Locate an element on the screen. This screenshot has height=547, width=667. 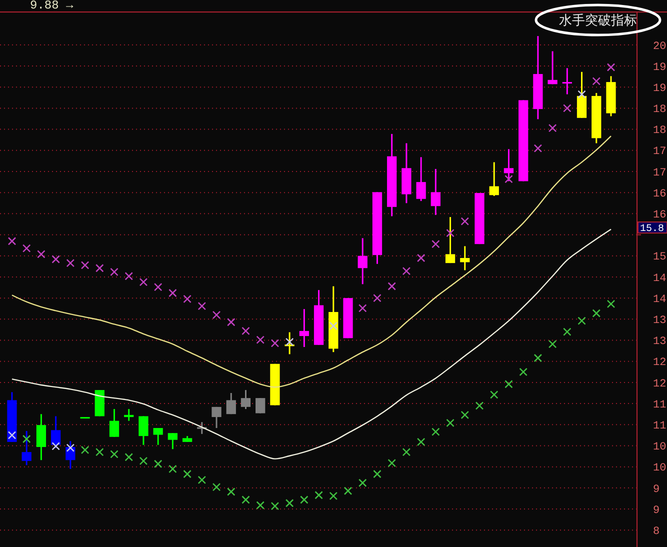
y-tick-label: 9 is located at coordinates (656, 510).